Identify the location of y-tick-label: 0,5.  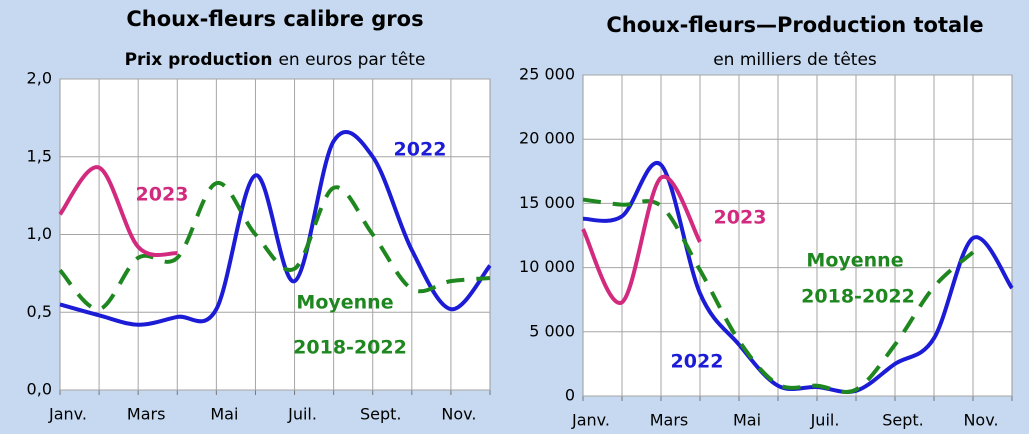
(39, 311).